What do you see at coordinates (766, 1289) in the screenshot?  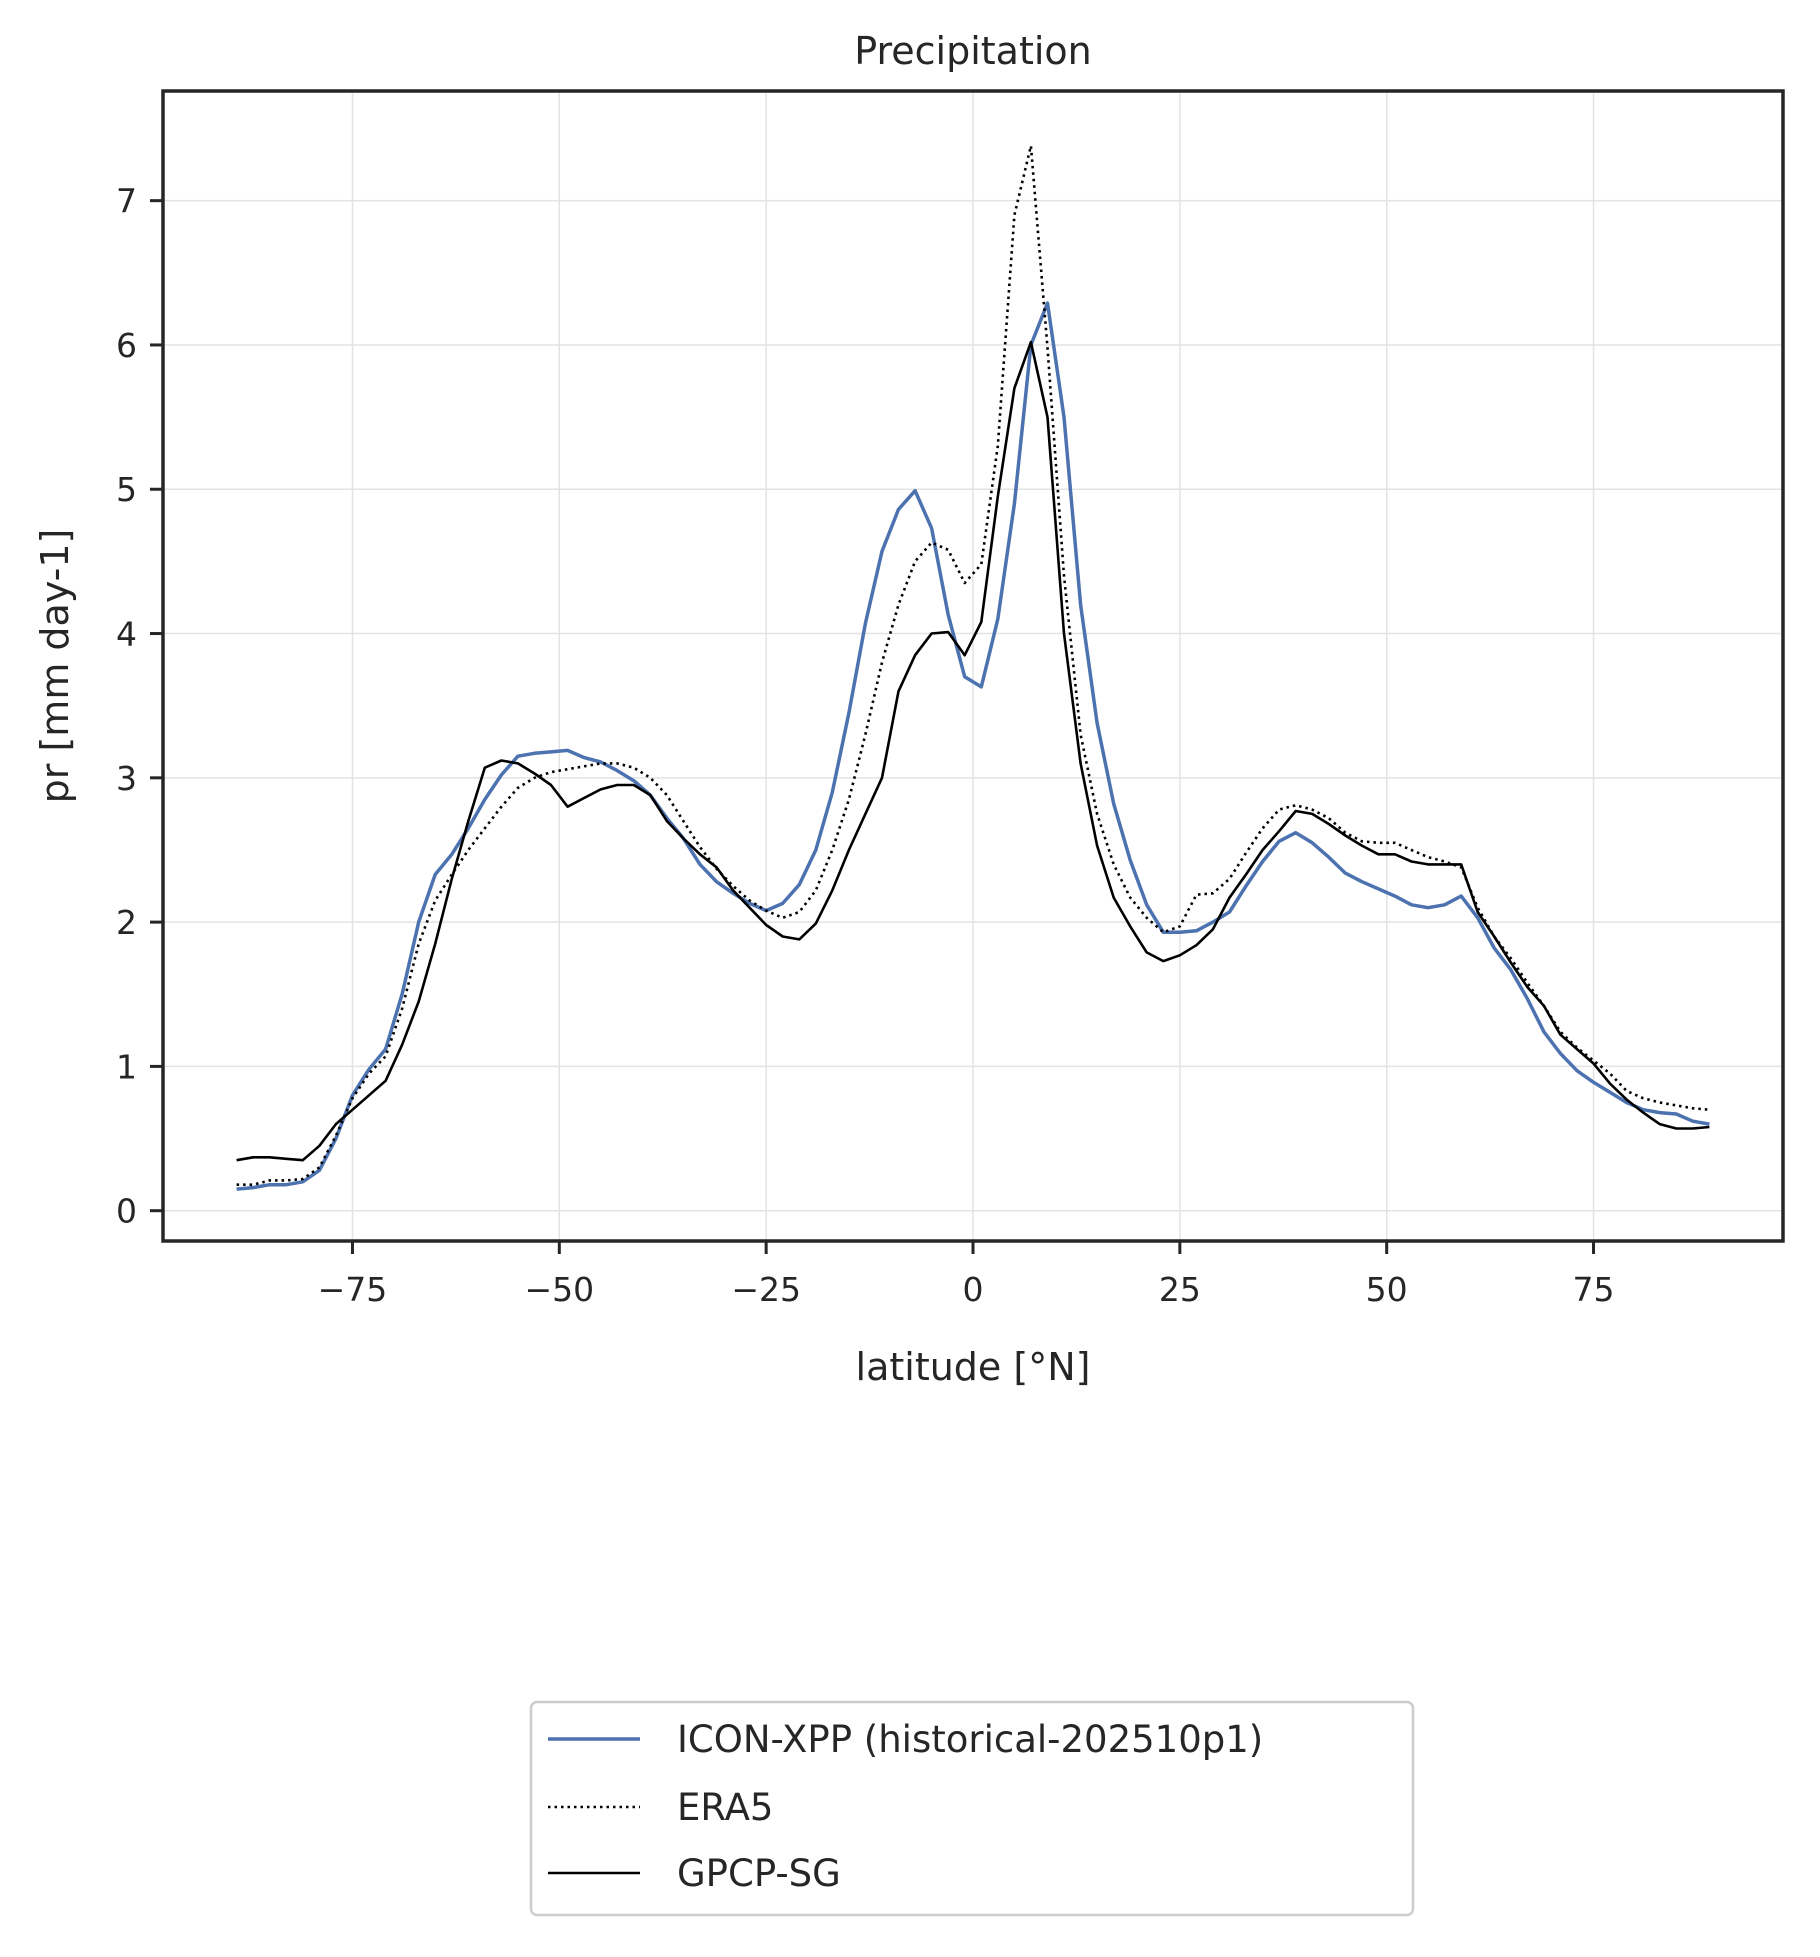 I see `x-tick-label: −25` at bounding box center [766, 1289].